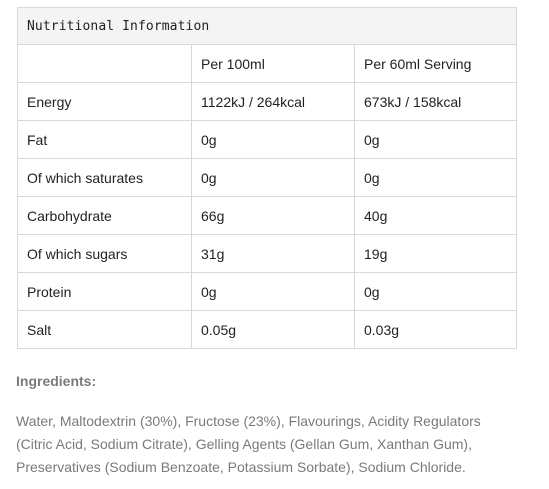 This screenshot has width=549, height=489. I want to click on column-header-nutrient, so click(104, 63).